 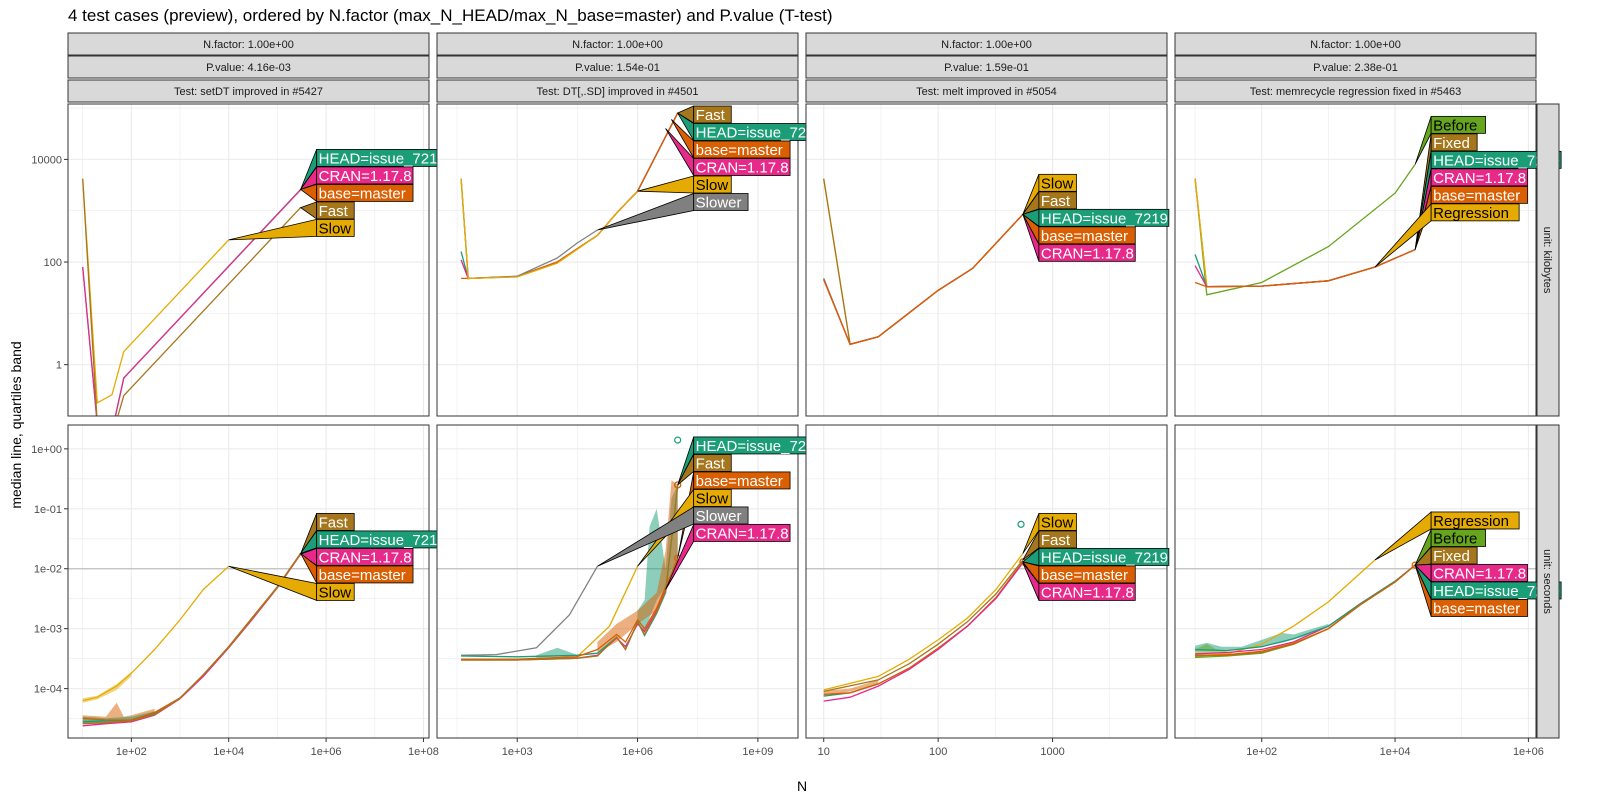 What do you see at coordinates (131, 752) in the screenshot?
I see `x-tick-label: 1e+02` at bounding box center [131, 752].